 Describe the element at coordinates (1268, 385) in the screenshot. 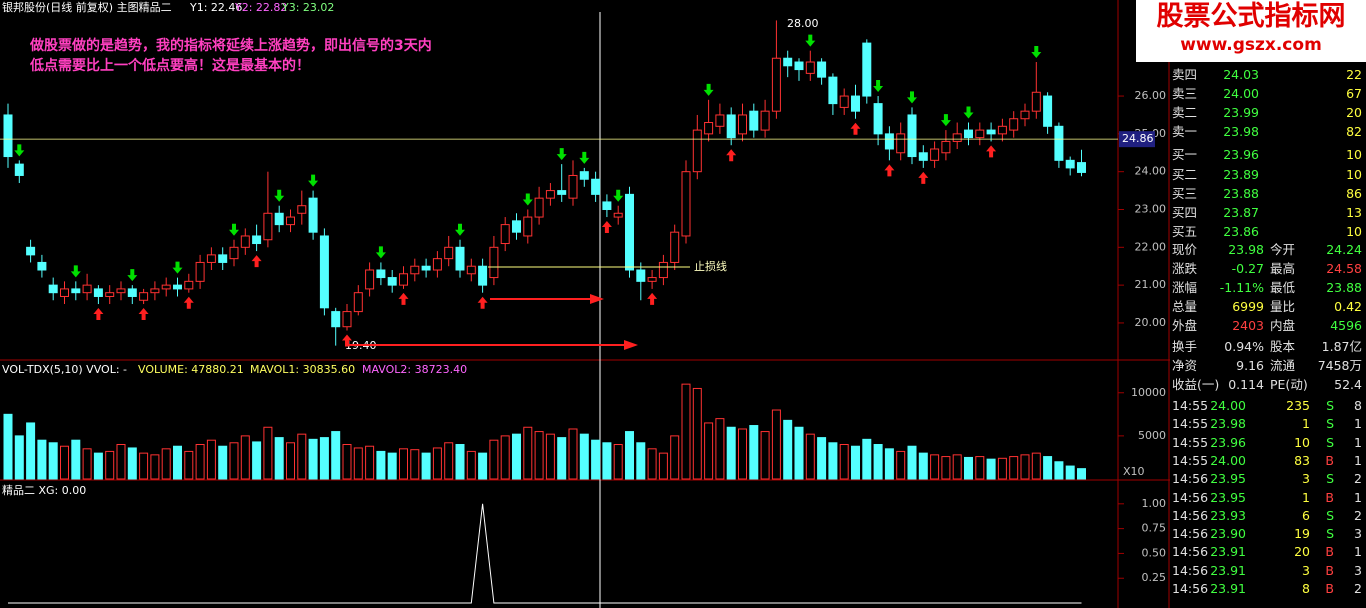

I see `stat-row: 收益(一) 0.114 PE(动) 52.4` at that location.